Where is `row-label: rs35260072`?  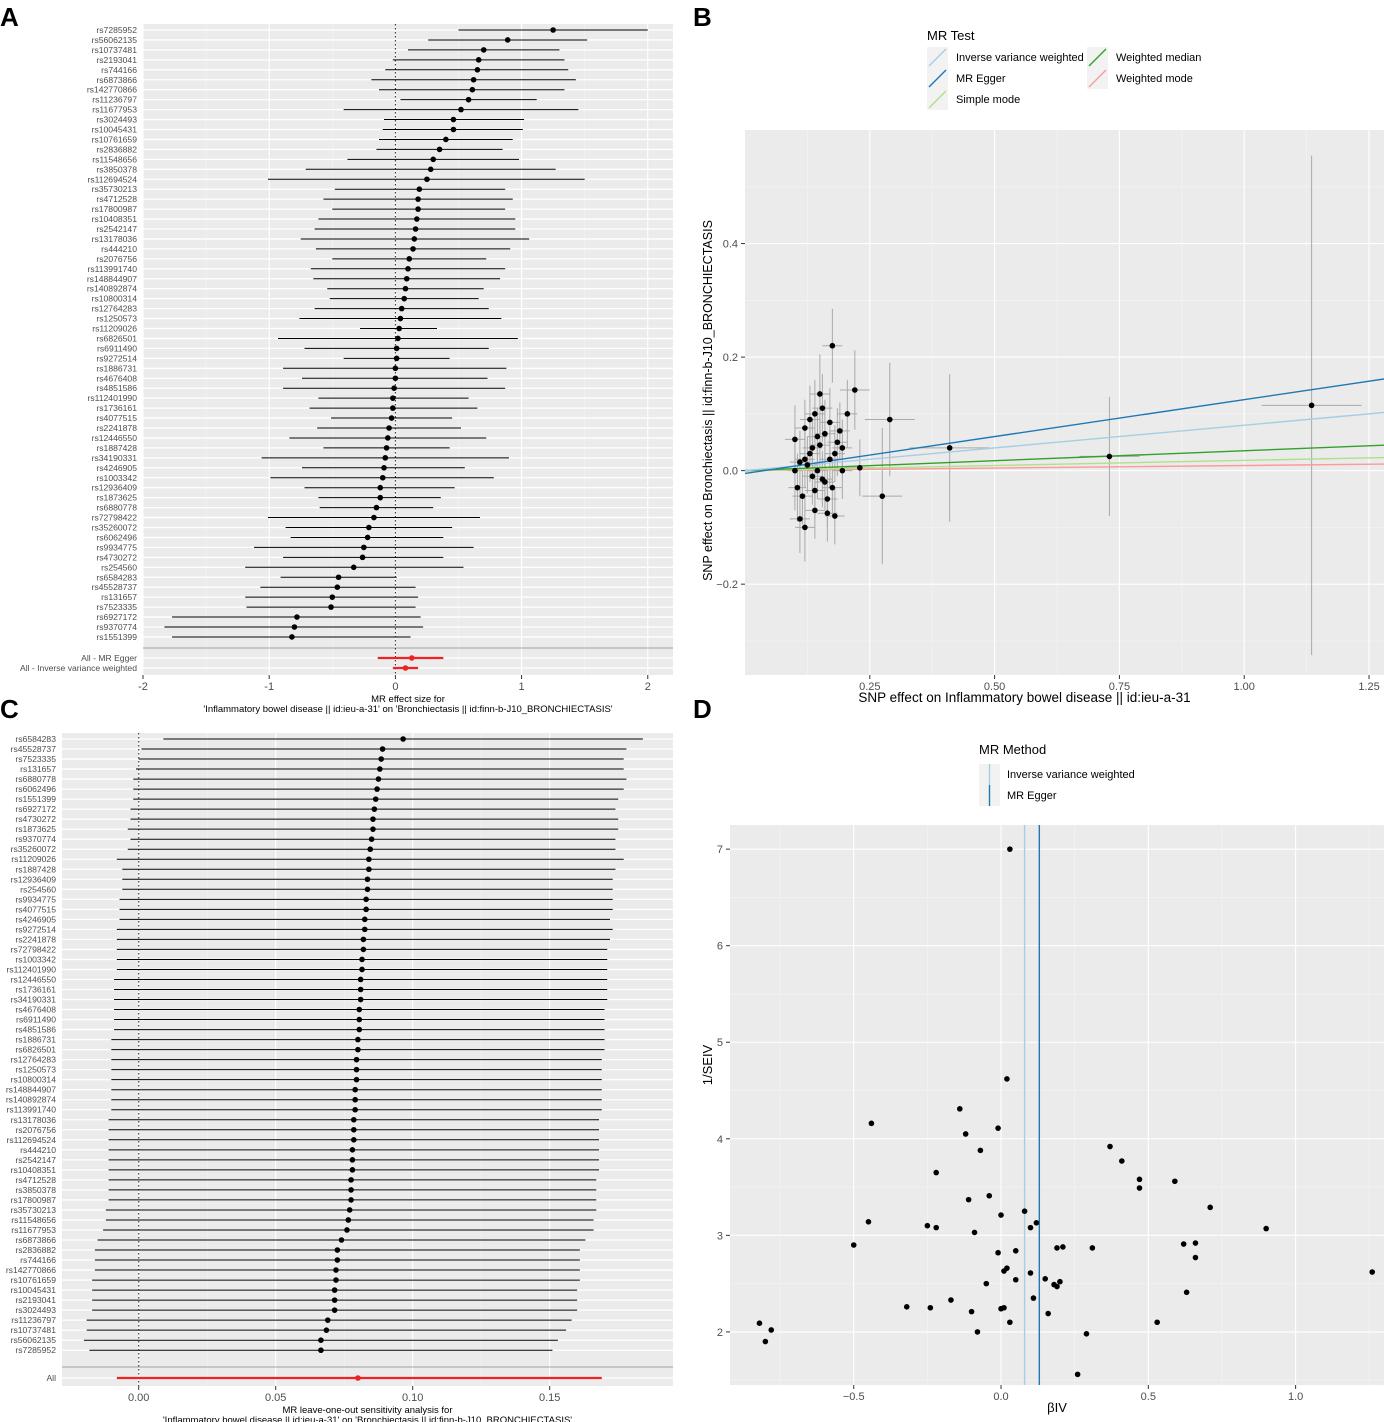
row-label: rs35260072 is located at coordinates (34, 849).